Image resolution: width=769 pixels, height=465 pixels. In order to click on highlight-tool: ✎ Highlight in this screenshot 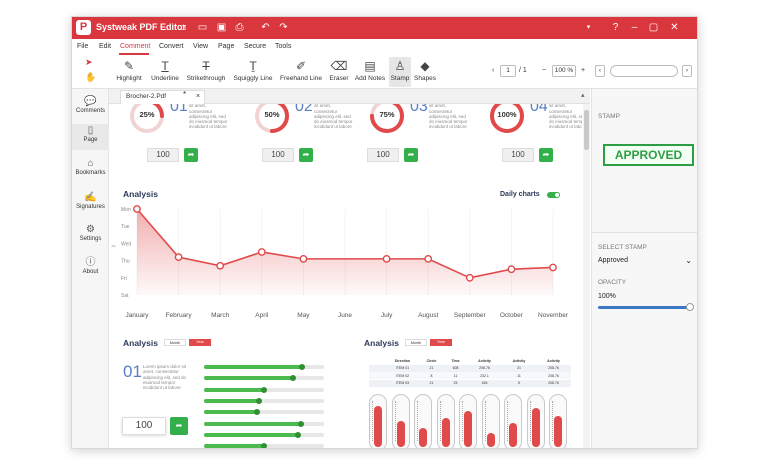, I will do `click(129, 72)`.